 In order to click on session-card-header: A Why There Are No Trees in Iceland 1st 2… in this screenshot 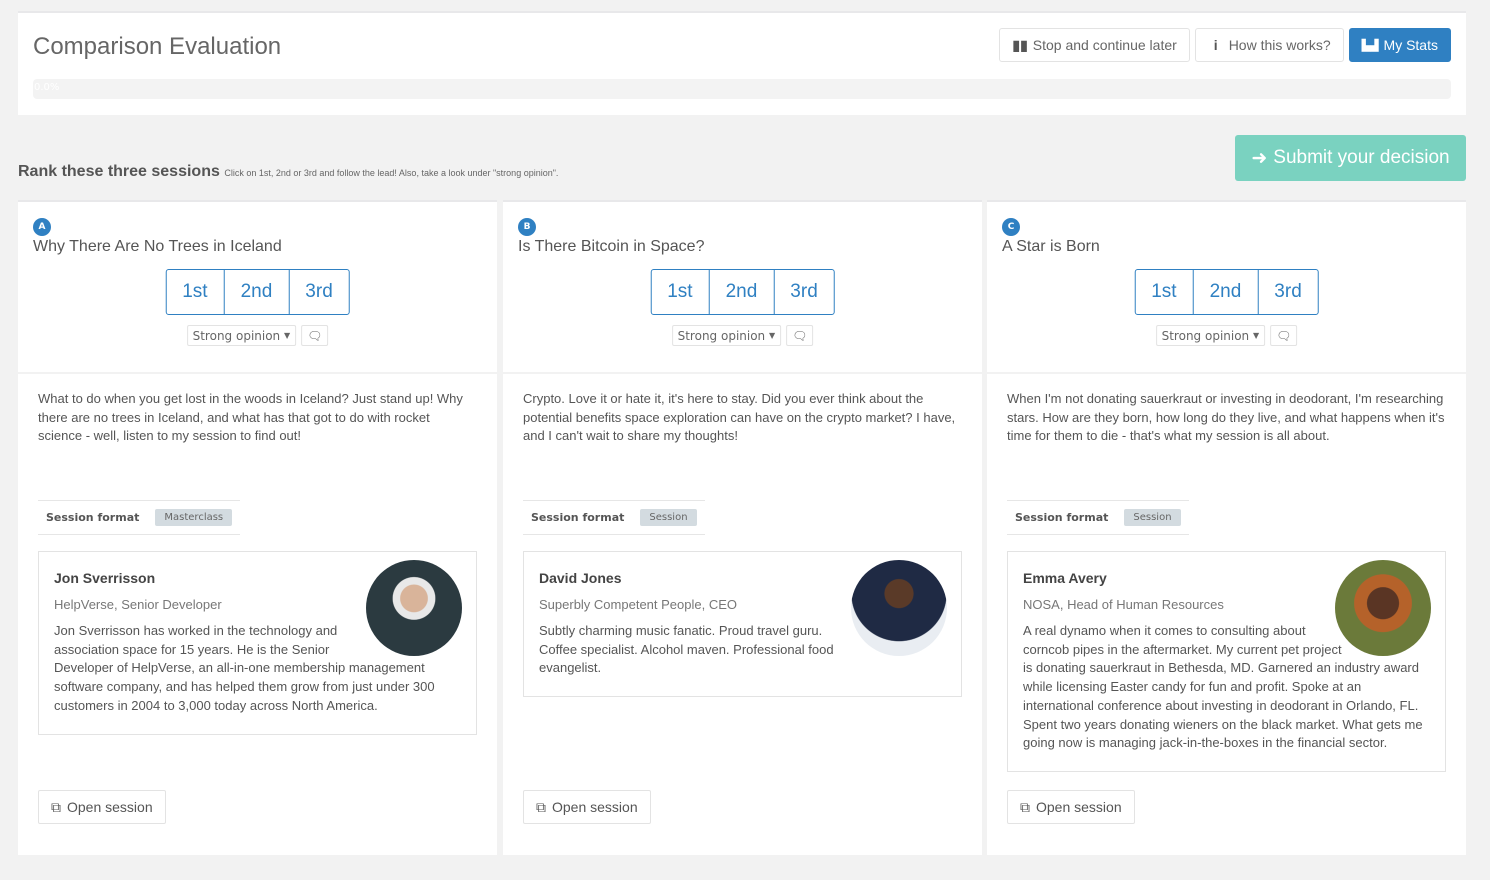, I will do `click(257, 286)`.